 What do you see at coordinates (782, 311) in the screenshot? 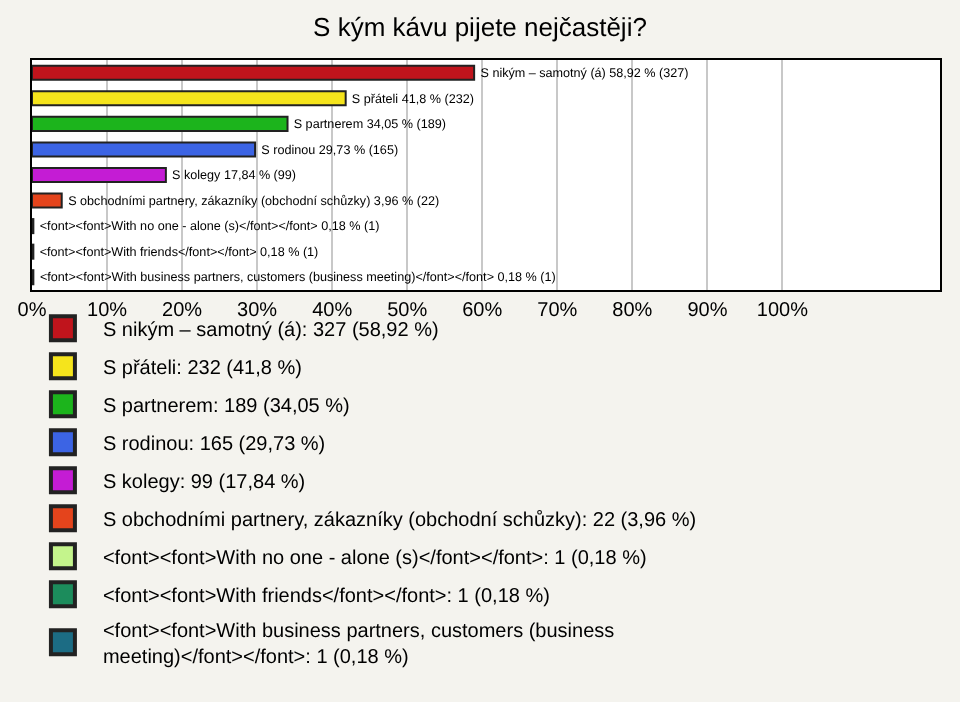
I see `x-tick-label: 100%` at bounding box center [782, 311].